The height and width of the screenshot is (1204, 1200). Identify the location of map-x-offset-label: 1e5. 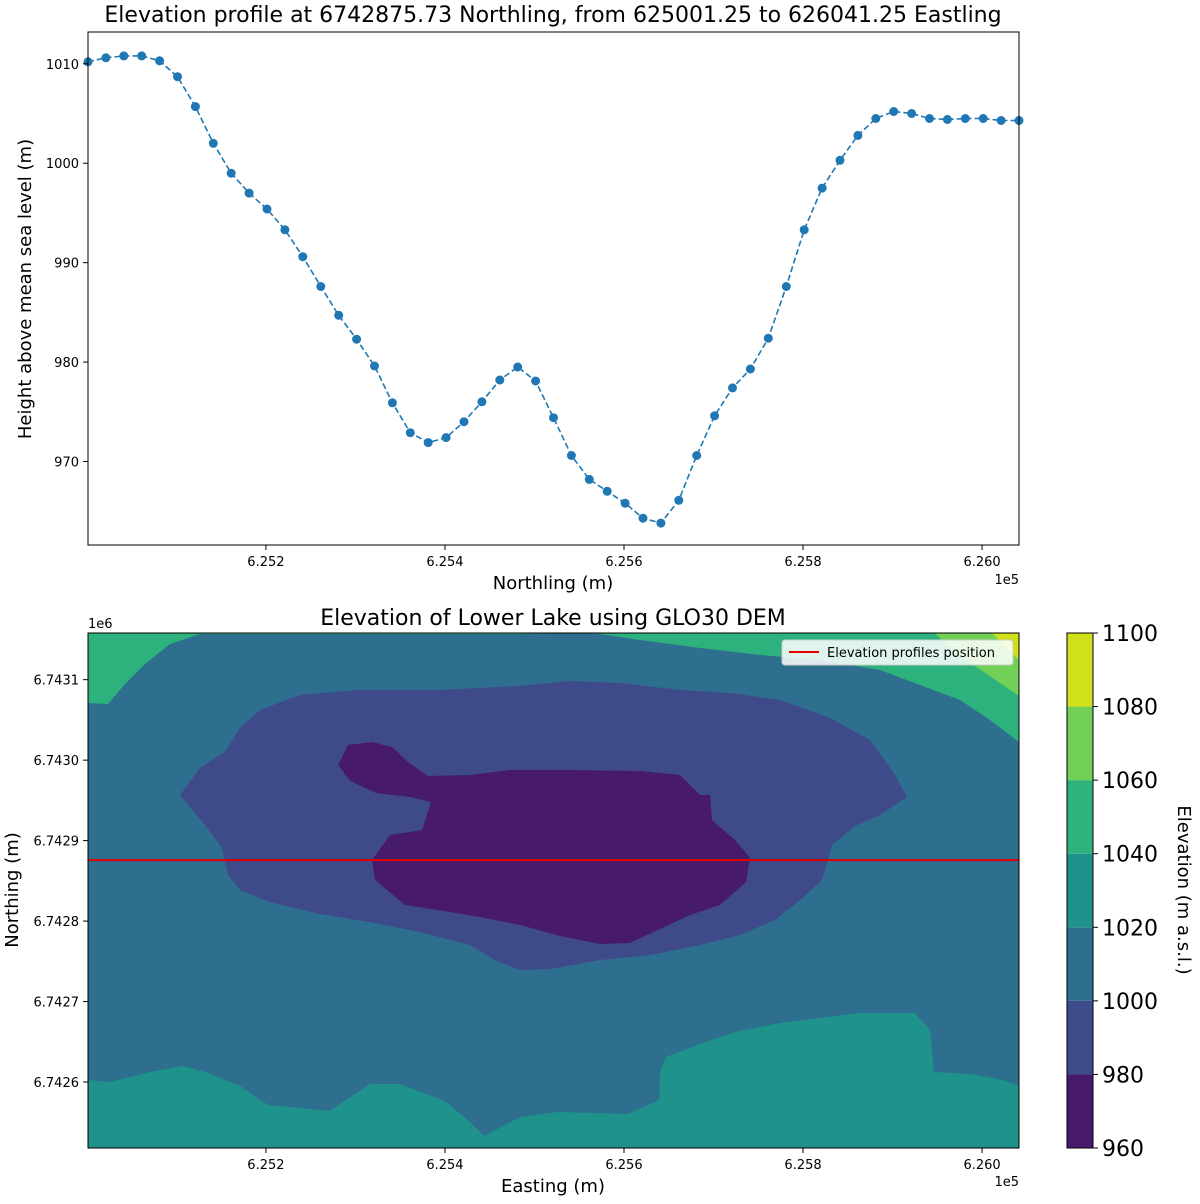
(1006, 1182).